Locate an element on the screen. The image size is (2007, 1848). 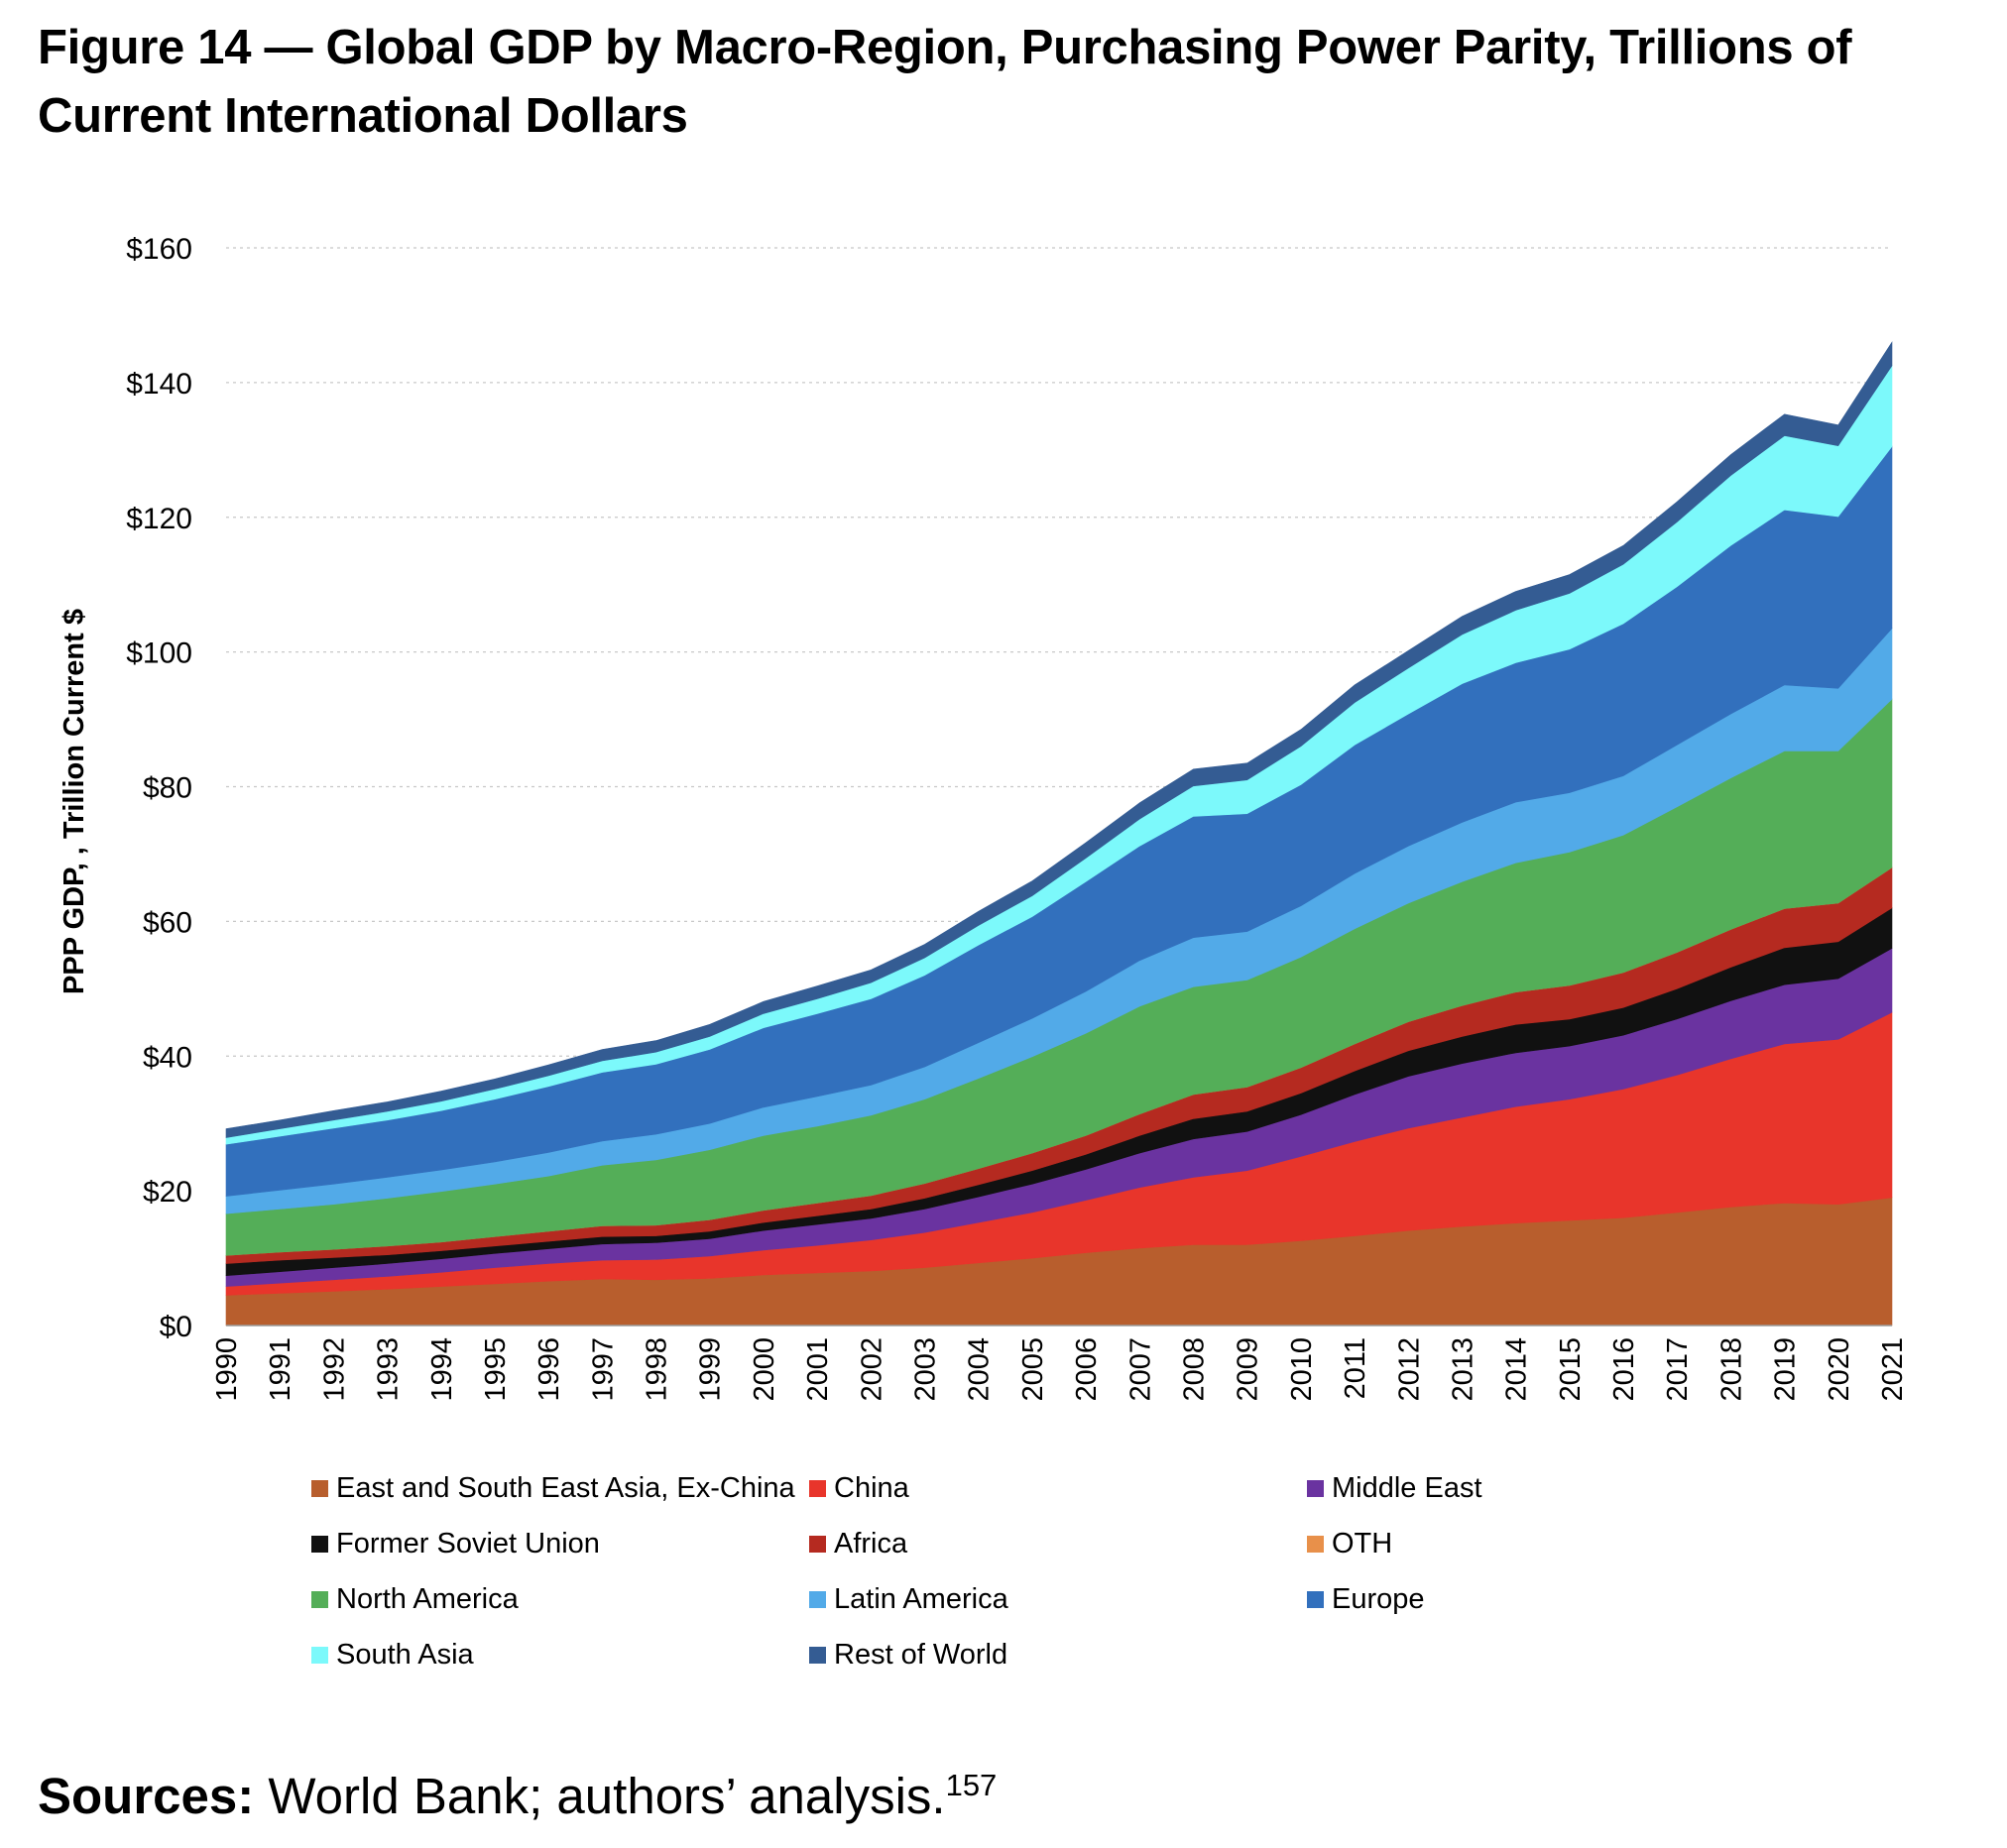
legend-item-south-asia: South Asia is located at coordinates (392, 1655).